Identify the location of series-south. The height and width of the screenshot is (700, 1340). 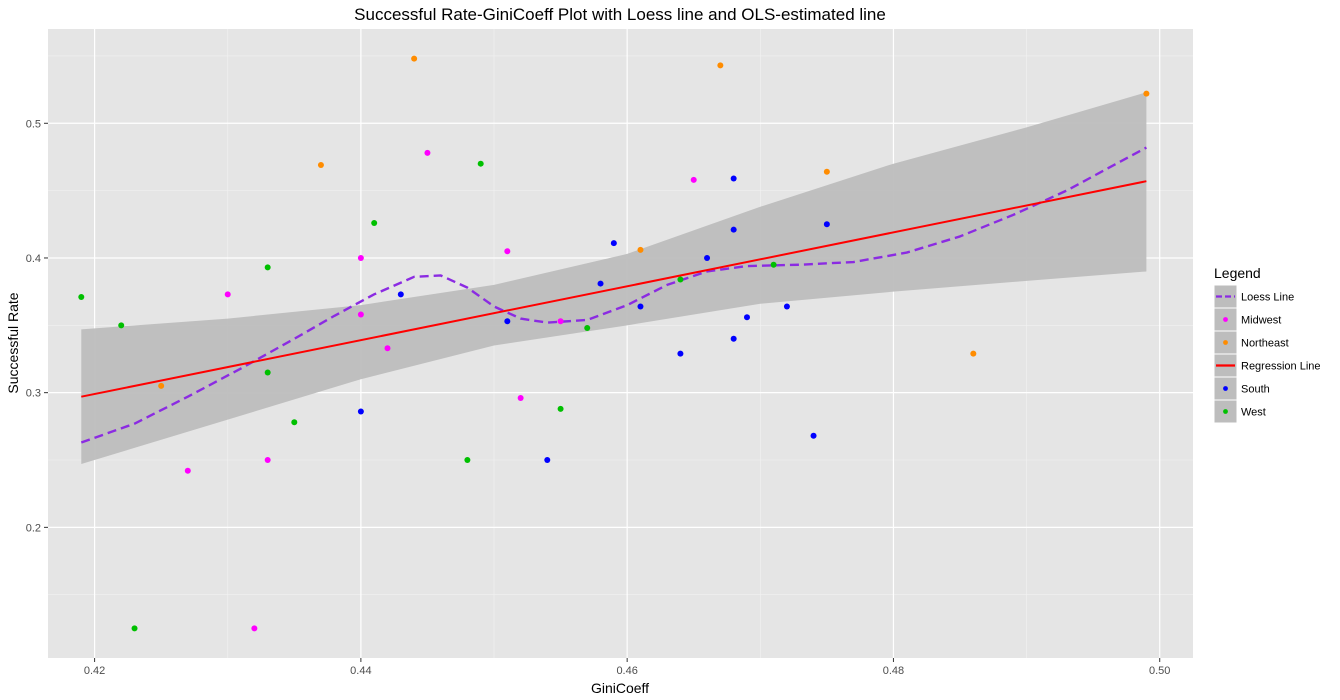
(593, 319).